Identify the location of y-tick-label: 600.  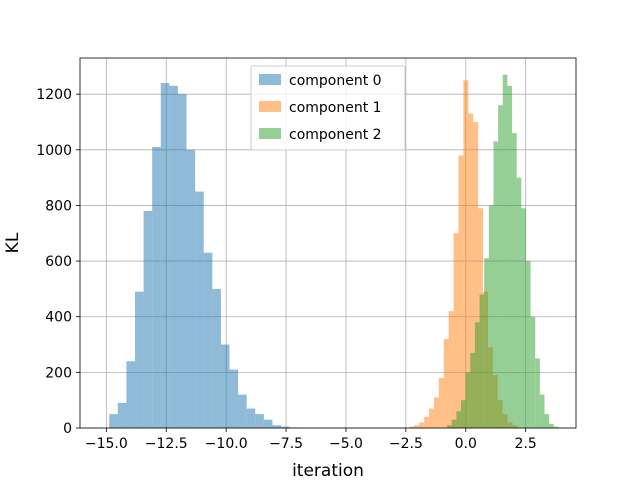
(58, 262).